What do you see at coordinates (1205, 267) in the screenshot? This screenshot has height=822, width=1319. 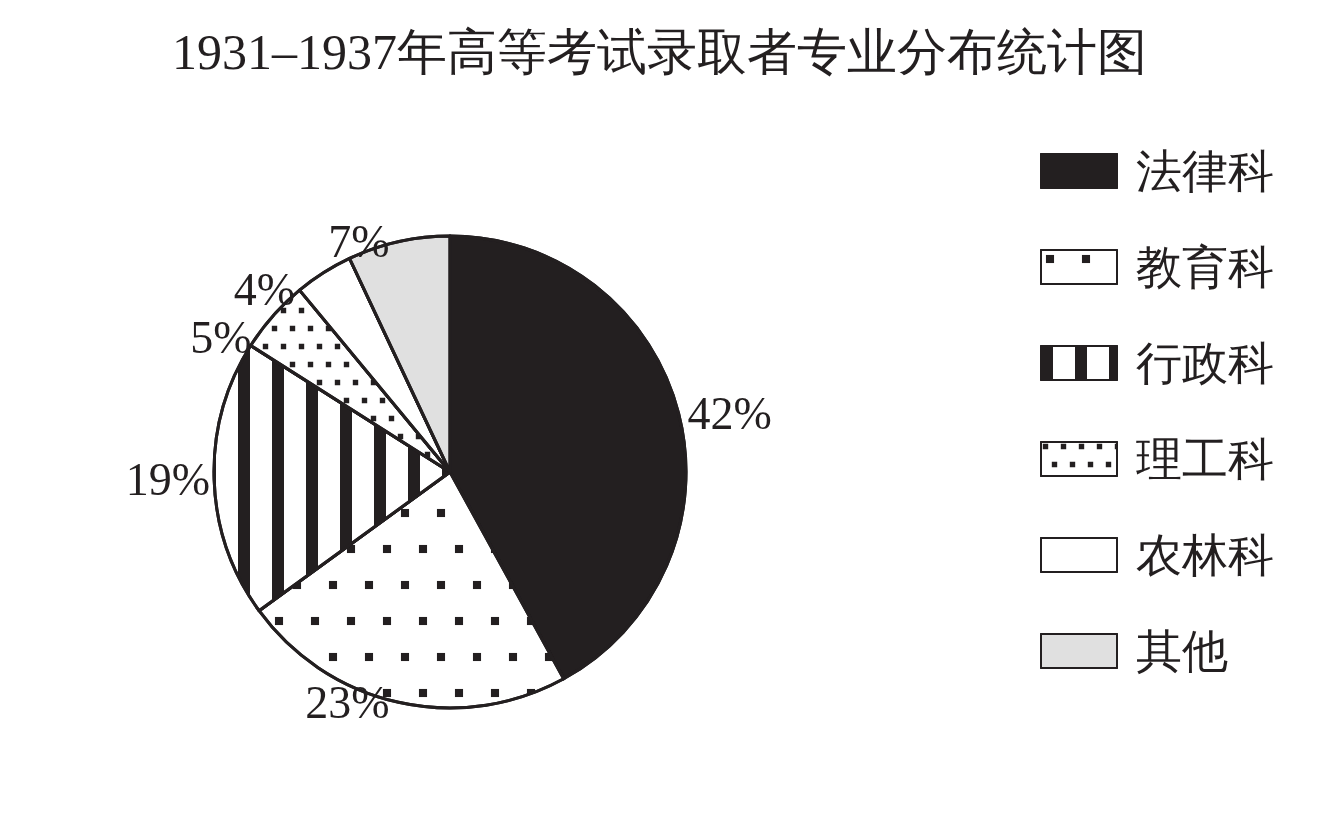 I see `legend-label: 教育科` at bounding box center [1205, 267].